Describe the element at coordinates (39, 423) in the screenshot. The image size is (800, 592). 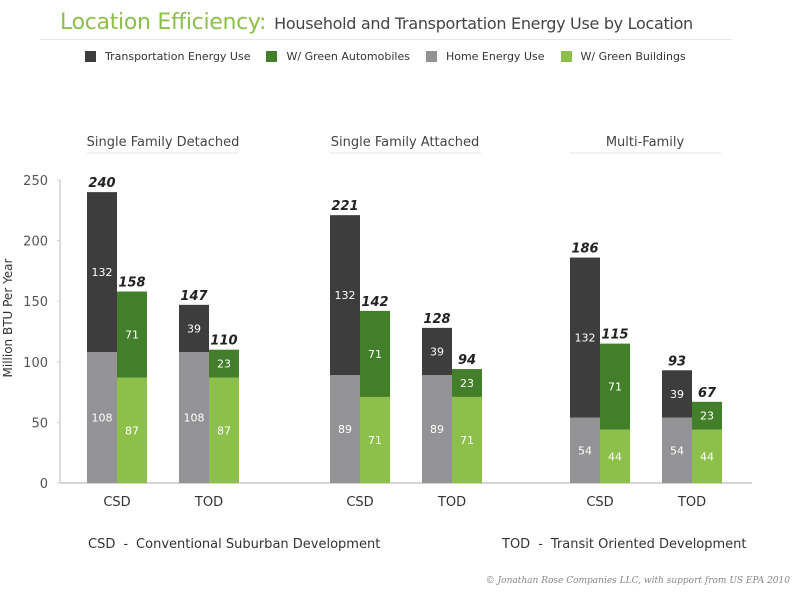
I see `y-tick-label: 50` at that location.